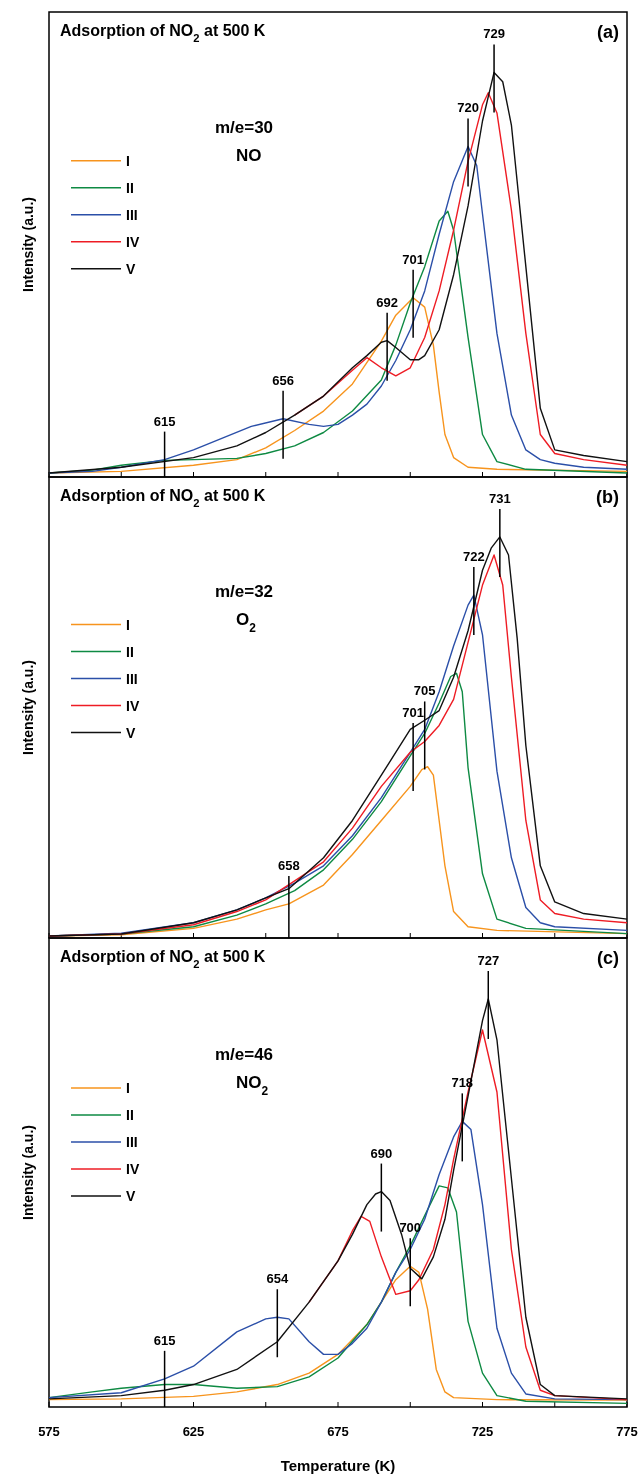  What do you see at coordinates (252, 1085) in the screenshot?
I see `annotation: NO$_{2}$` at bounding box center [252, 1085].